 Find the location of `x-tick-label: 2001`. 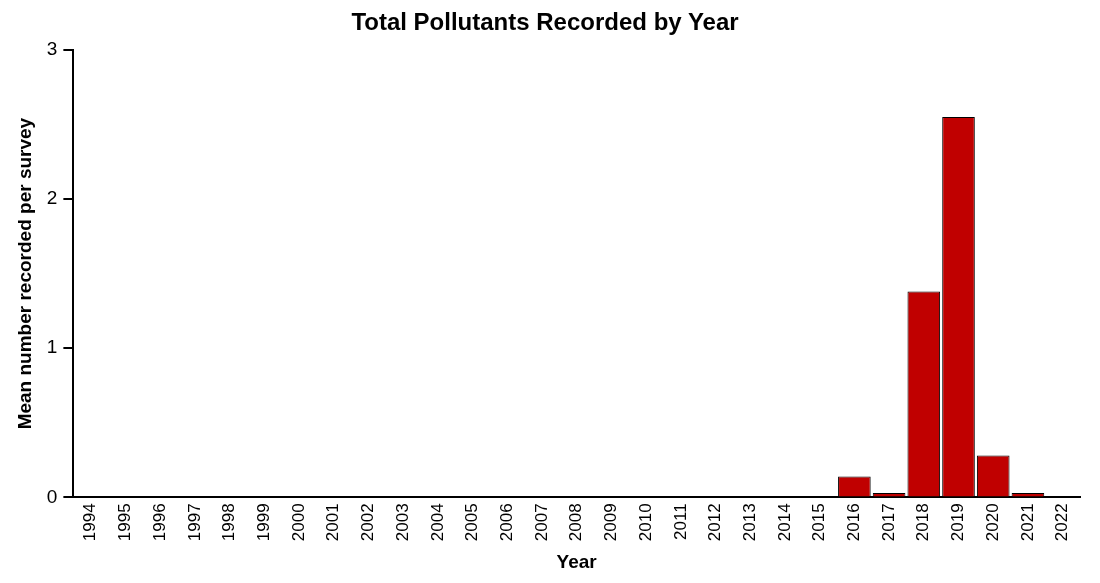

x-tick-label: 2001 is located at coordinates (333, 522).